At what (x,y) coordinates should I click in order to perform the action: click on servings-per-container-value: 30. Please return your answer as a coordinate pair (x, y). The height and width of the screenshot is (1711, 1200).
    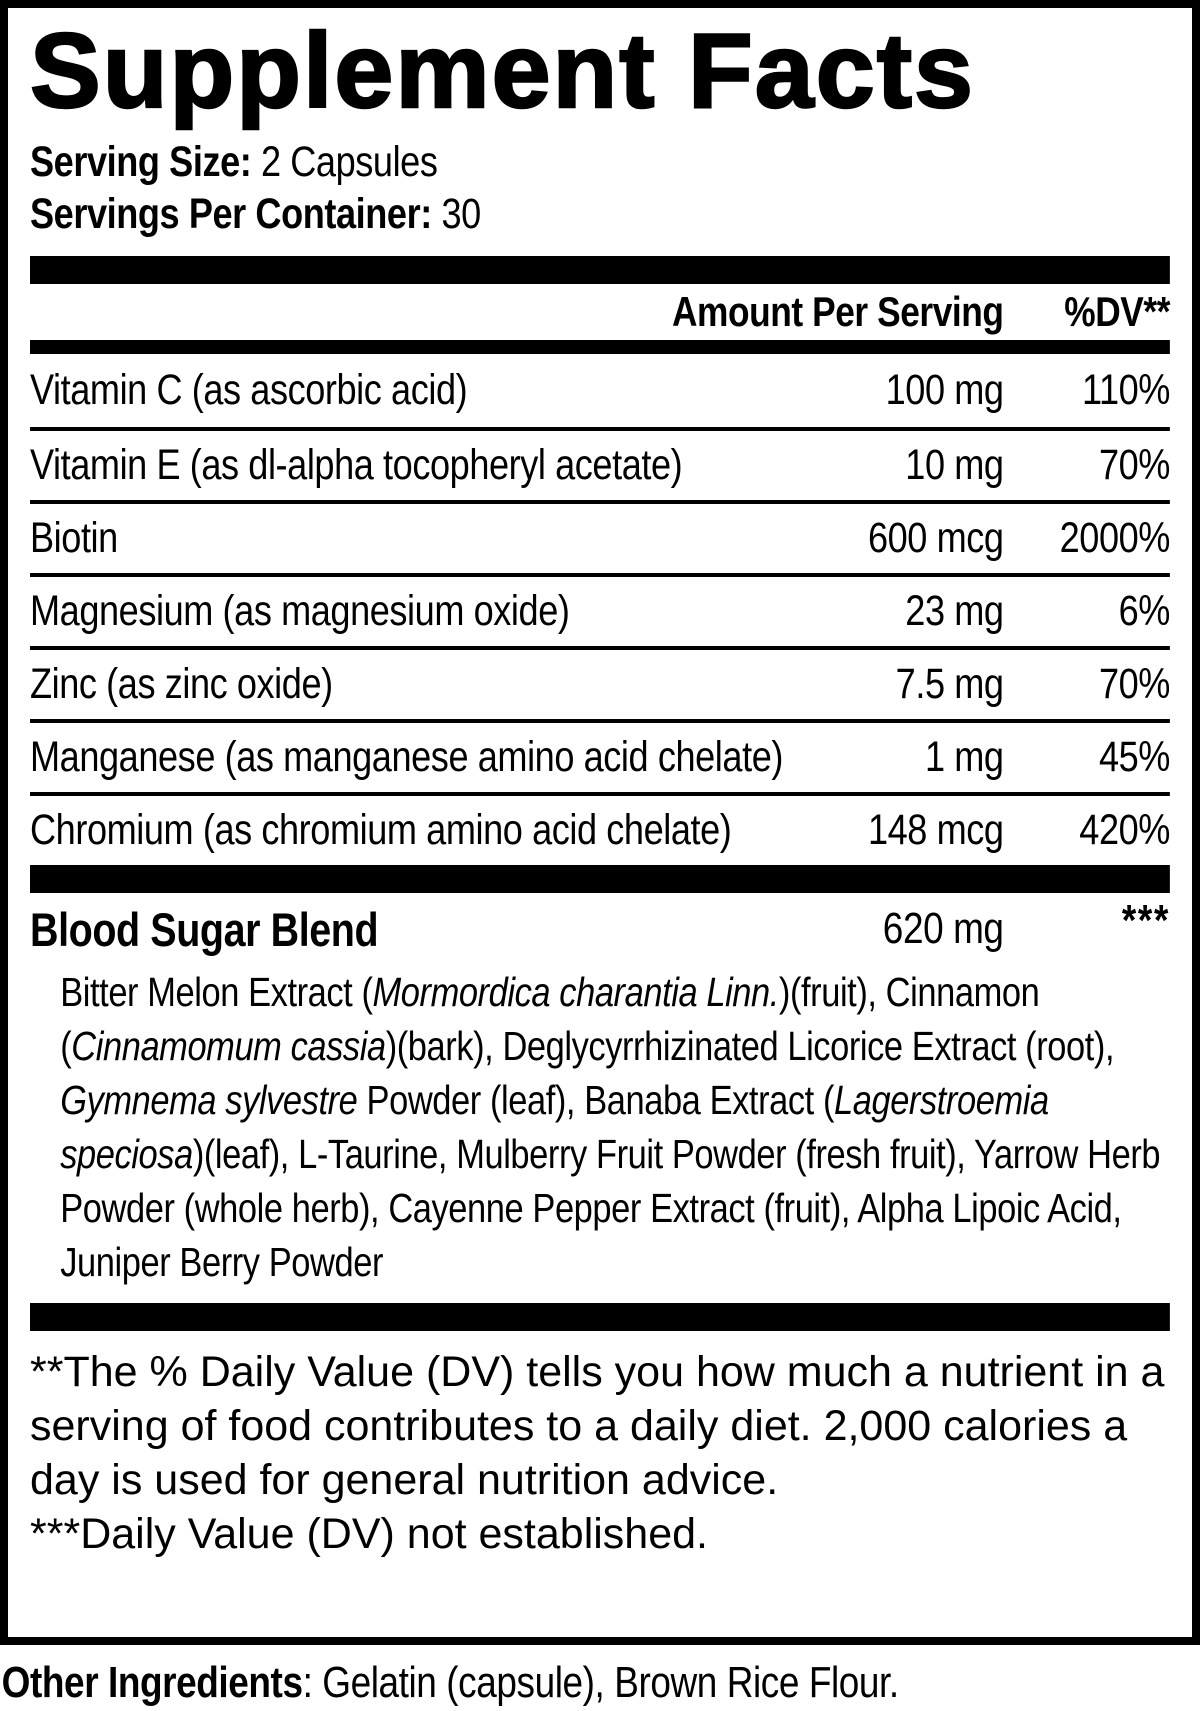
    Looking at the image, I should click on (461, 214).